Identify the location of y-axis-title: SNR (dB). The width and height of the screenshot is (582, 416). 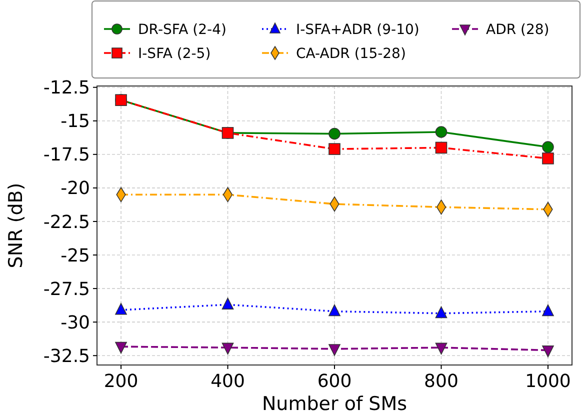
(16, 225).